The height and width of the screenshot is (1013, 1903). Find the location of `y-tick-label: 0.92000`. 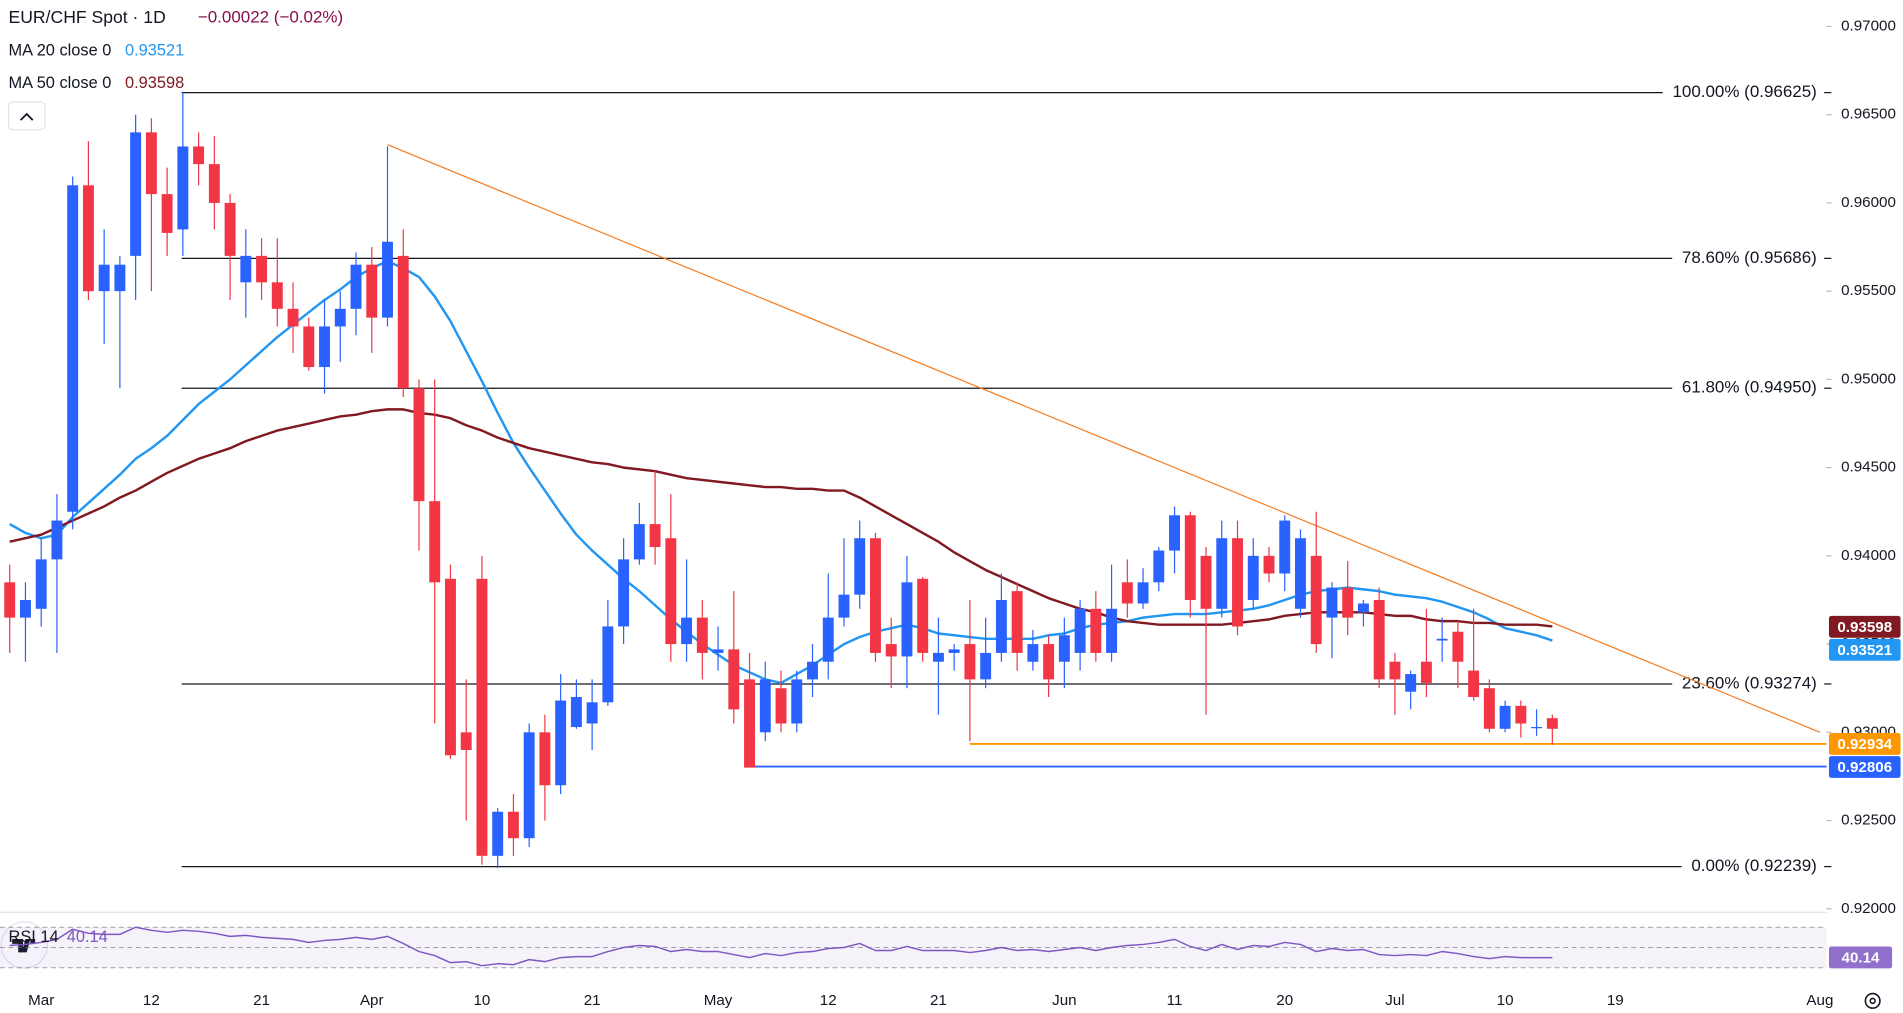

y-tick-label: 0.92000 is located at coordinates (1868, 908).